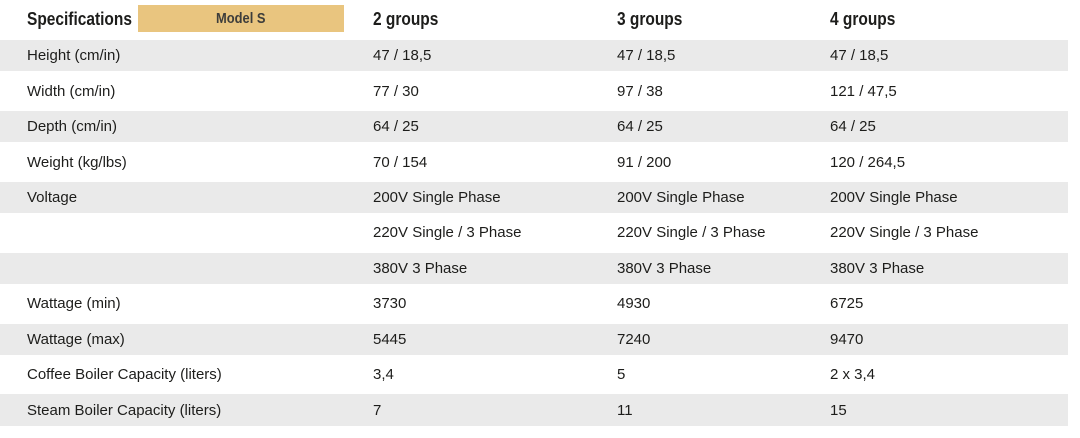 The width and height of the screenshot is (1080, 438). What do you see at coordinates (377, 410) in the screenshot?
I see `row-value: 7` at bounding box center [377, 410].